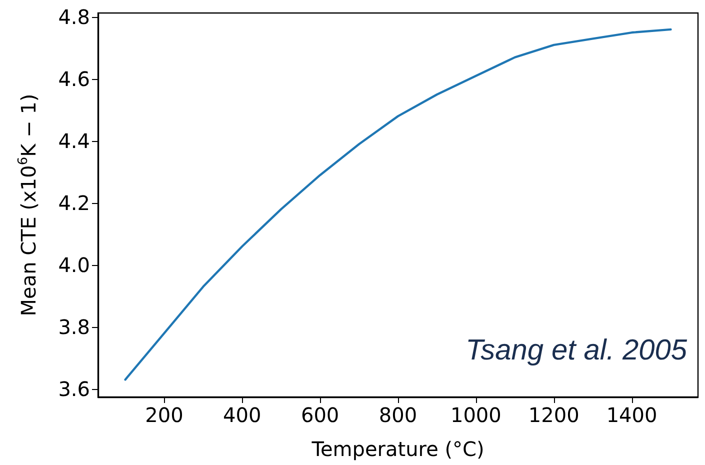 The image size is (705, 465). I want to click on x-tick-label: 1400, so click(632, 415).